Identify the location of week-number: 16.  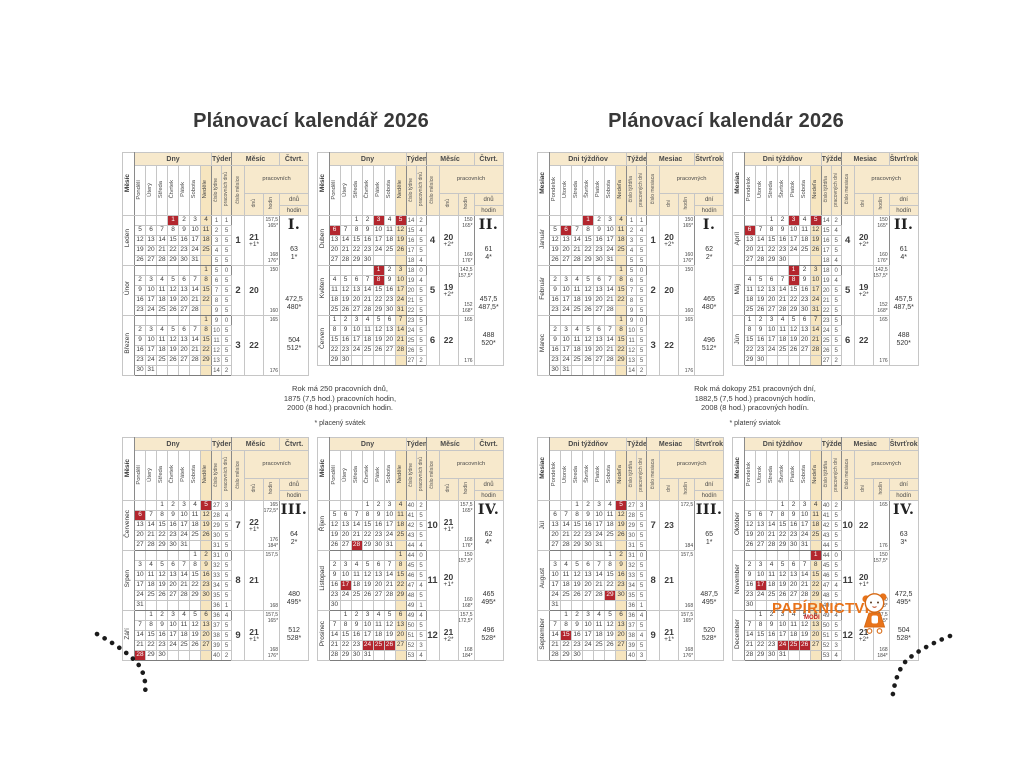
(826, 240).